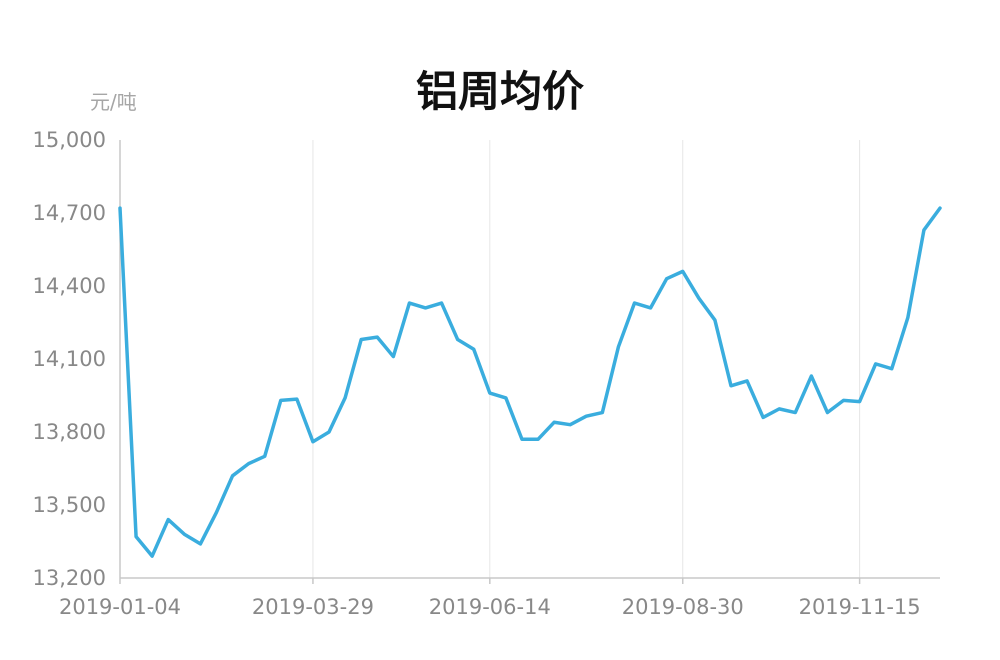  What do you see at coordinates (69, 213) in the screenshot?
I see `y-tick-label: 14,700` at bounding box center [69, 213].